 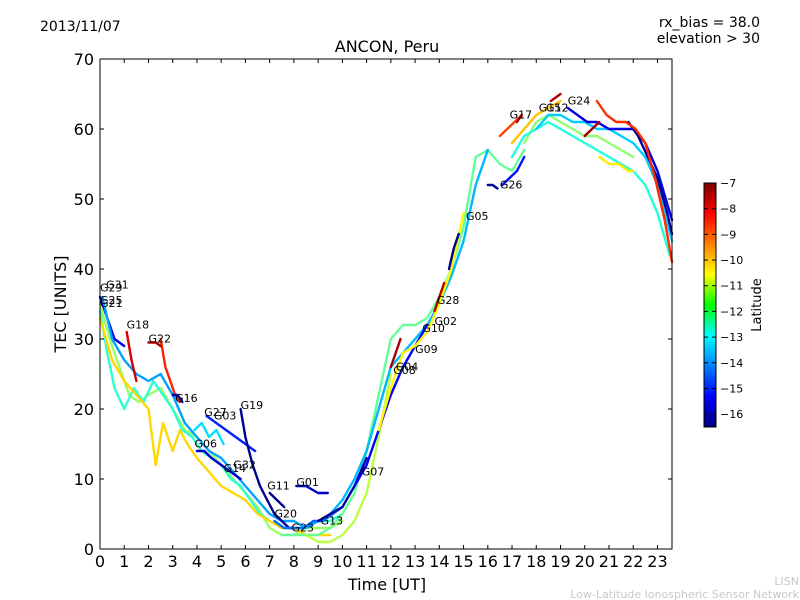 What do you see at coordinates (728, 234) in the screenshot?
I see `colorbar-tick-label: −9` at bounding box center [728, 234].